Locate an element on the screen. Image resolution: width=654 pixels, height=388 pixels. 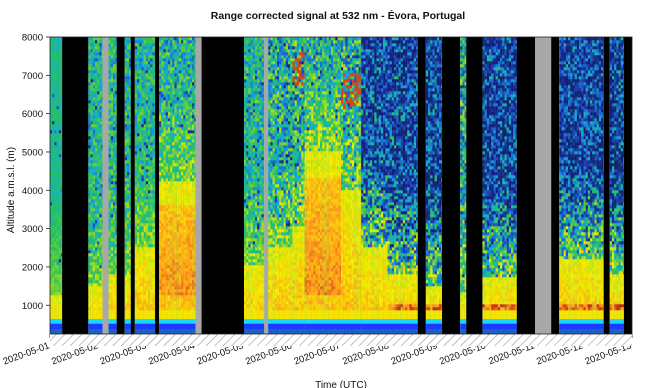
y-tick-label: 4000 is located at coordinates (32, 191).